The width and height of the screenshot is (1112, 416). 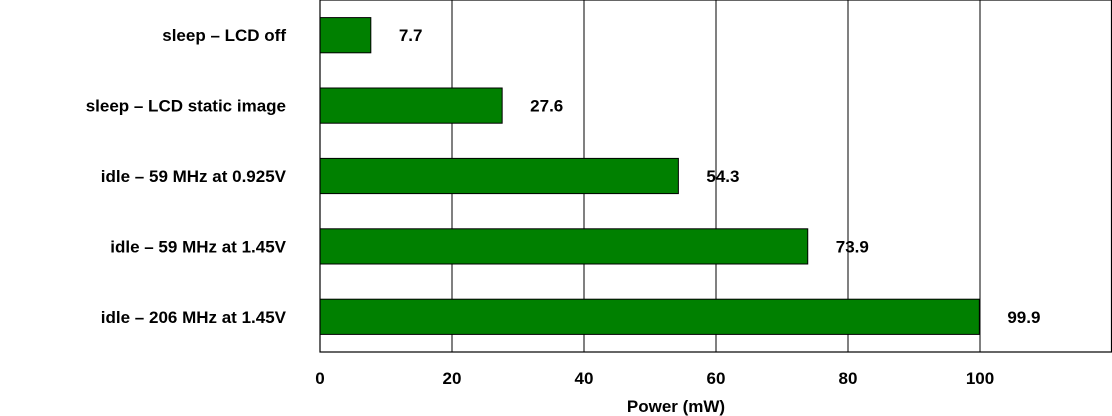 What do you see at coordinates (194, 317) in the screenshot?
I see `category-label: idle – 206 MHz at 1.45V` at bounding box center [194, 317].